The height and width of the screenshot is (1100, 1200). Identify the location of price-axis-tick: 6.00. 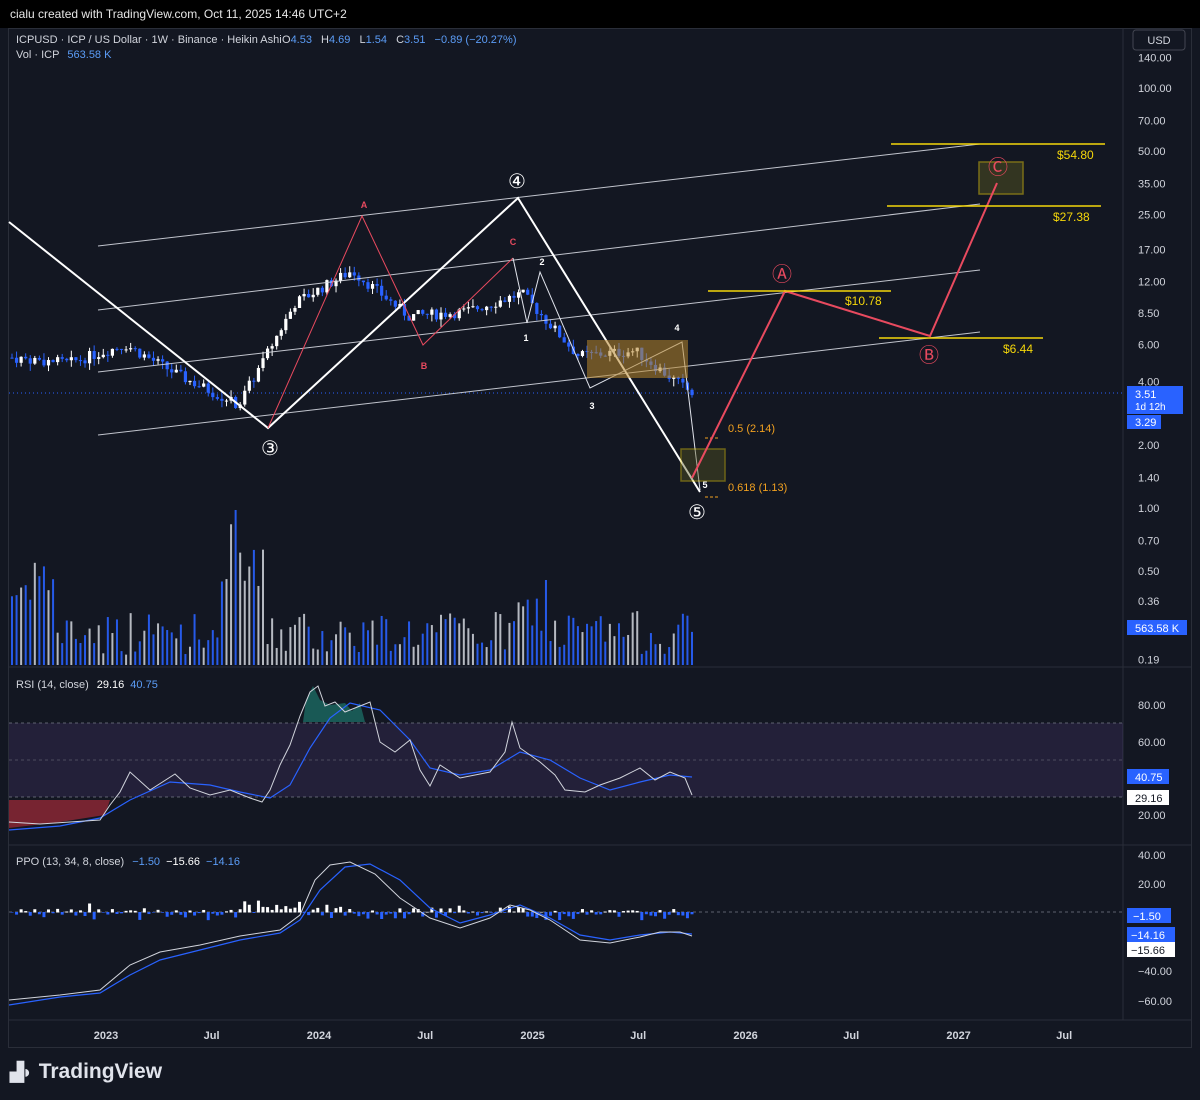
(1148, 346).